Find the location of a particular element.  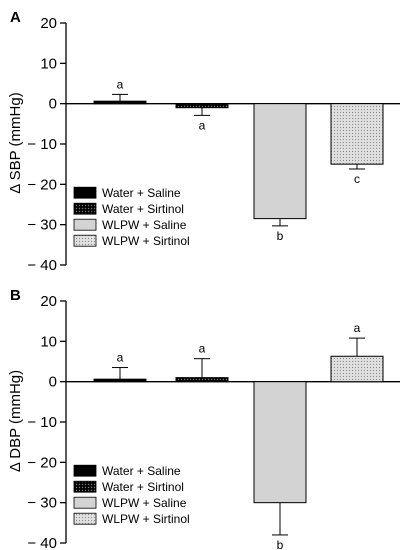

panel-label: A is located at coordinates (15, 17).